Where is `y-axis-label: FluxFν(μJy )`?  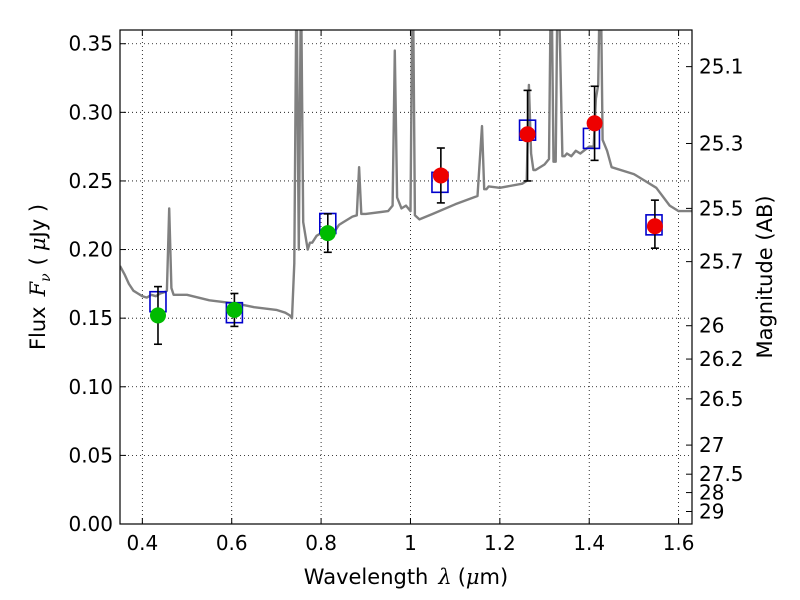 y-axis-label: FluxFν(μJy ) is located at coordinates (40, 277).